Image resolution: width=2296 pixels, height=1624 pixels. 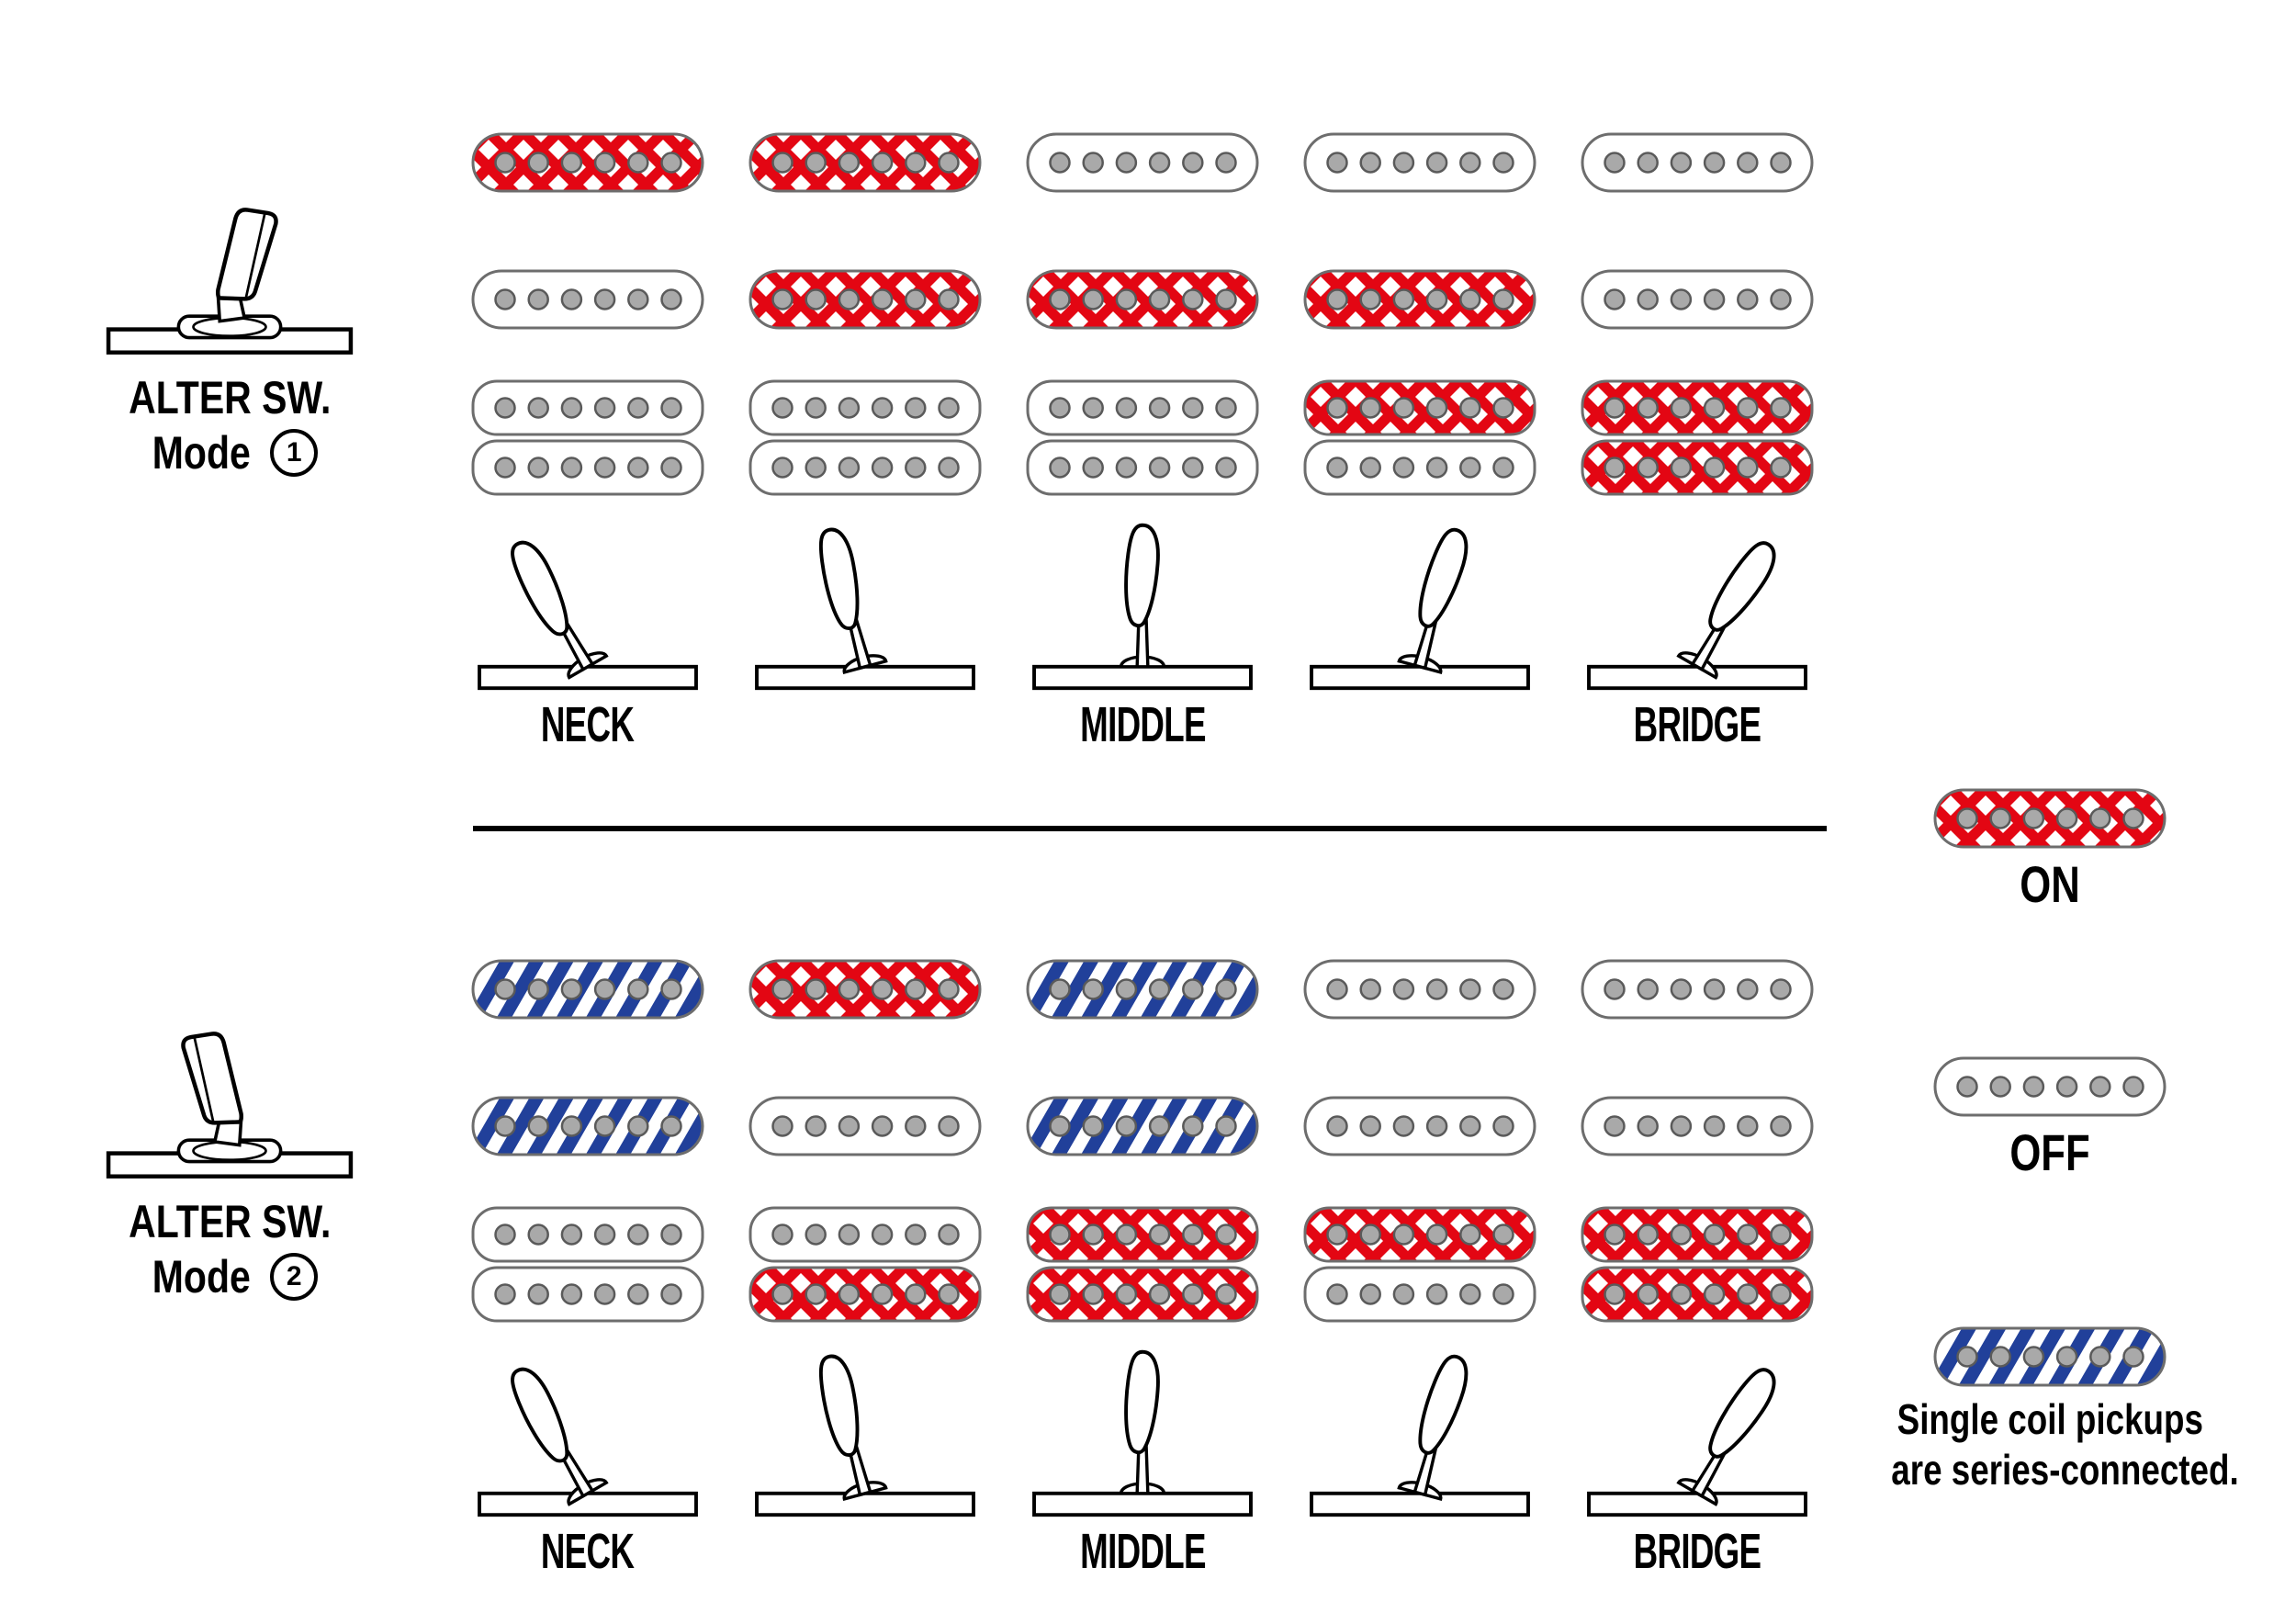 What do you see at coordinates (865, 467) in the screenshot?
I see `mode1-pos2-bridge-coil-bottom` at bounding box center [865, 467].